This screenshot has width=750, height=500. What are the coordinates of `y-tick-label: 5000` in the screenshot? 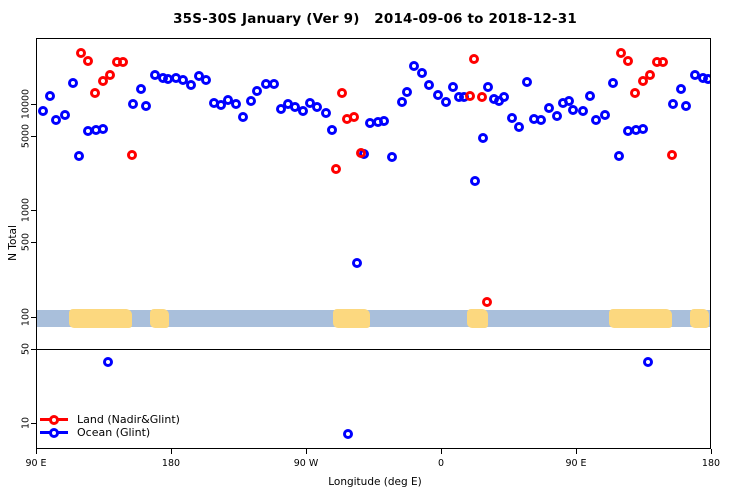 It's located at (26, 135).